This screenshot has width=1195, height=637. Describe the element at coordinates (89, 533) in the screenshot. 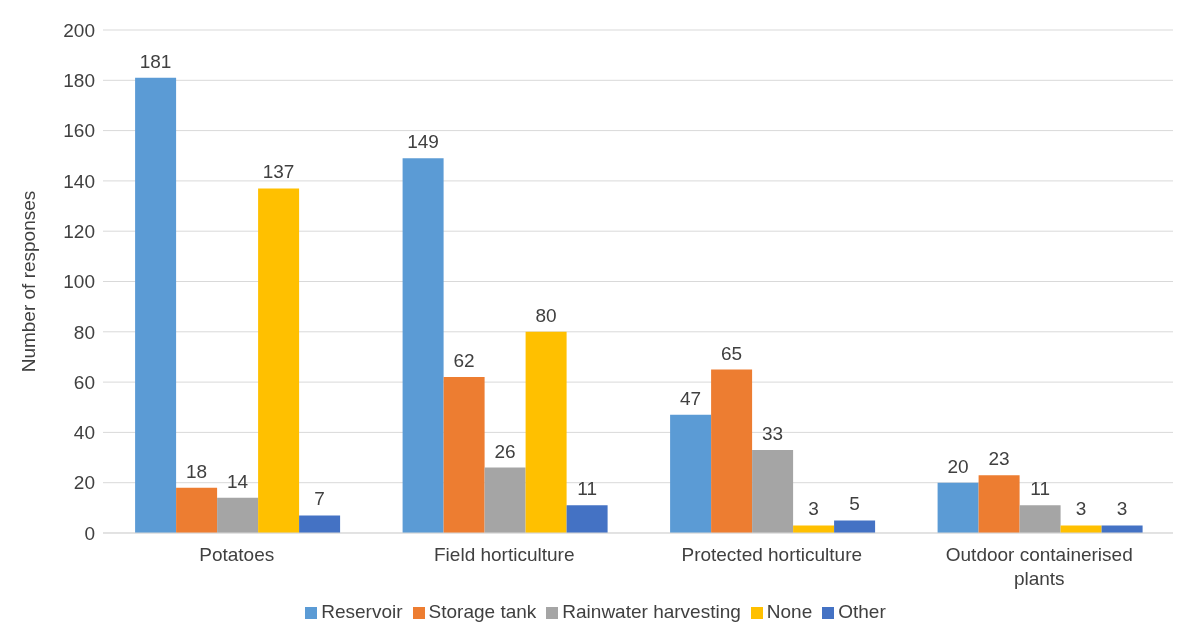

I see `y-tick-label: 0` at that location.